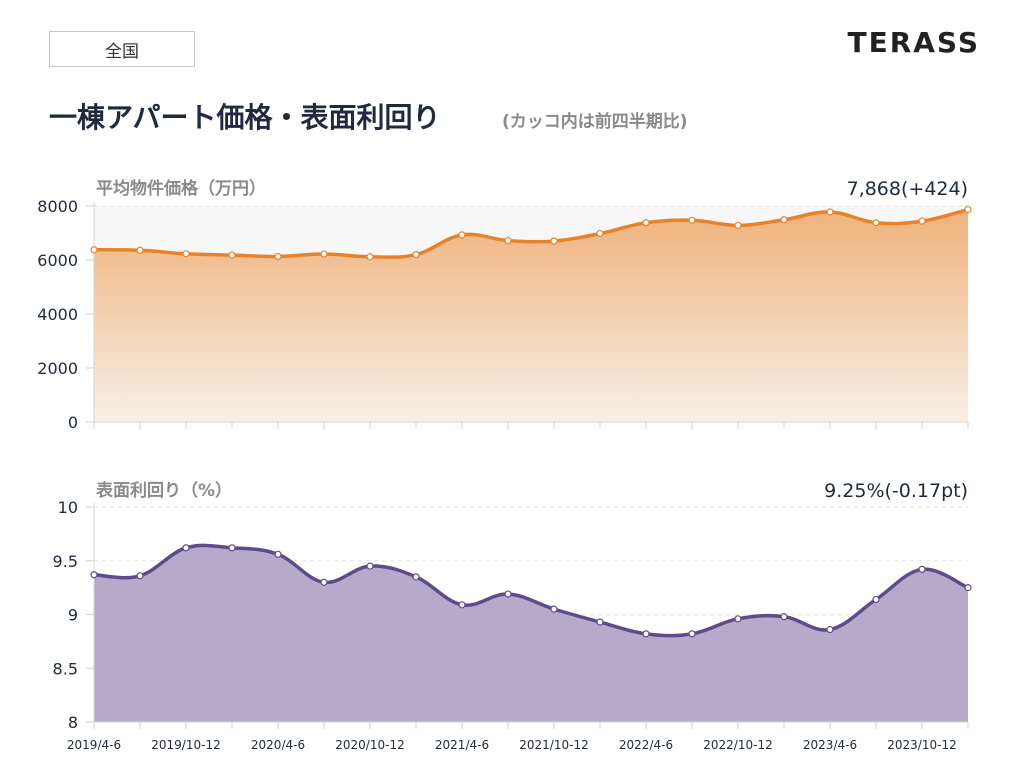 The width and height of the screenshot is (1018, 765). What do you see at coordinates (553, 745) in the screenshot?
I see `yield-x-tick-label: 2021/10-12` at bounding box center [553, 745].